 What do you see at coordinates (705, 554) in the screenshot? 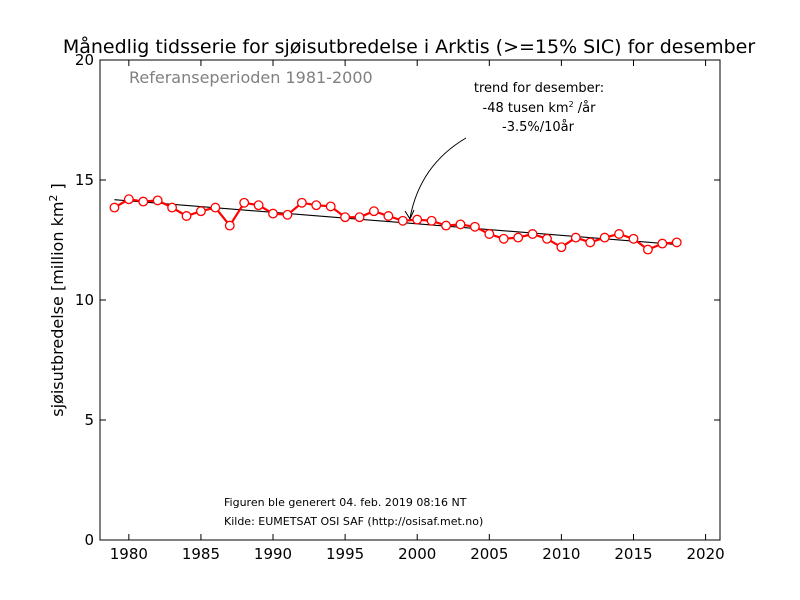
I see `x-tick-label: 2020` at bounding box center [705, 554].